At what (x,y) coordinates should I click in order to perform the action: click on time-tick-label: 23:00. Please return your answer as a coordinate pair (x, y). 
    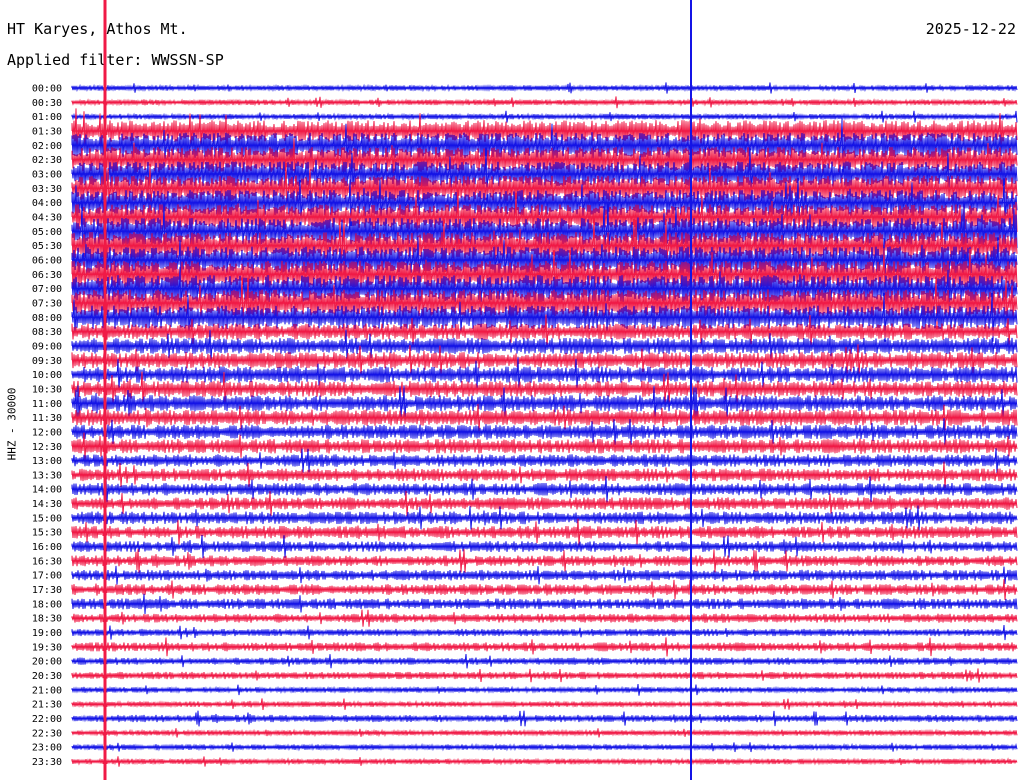
    Looking at the image, I should click on (47, 748).